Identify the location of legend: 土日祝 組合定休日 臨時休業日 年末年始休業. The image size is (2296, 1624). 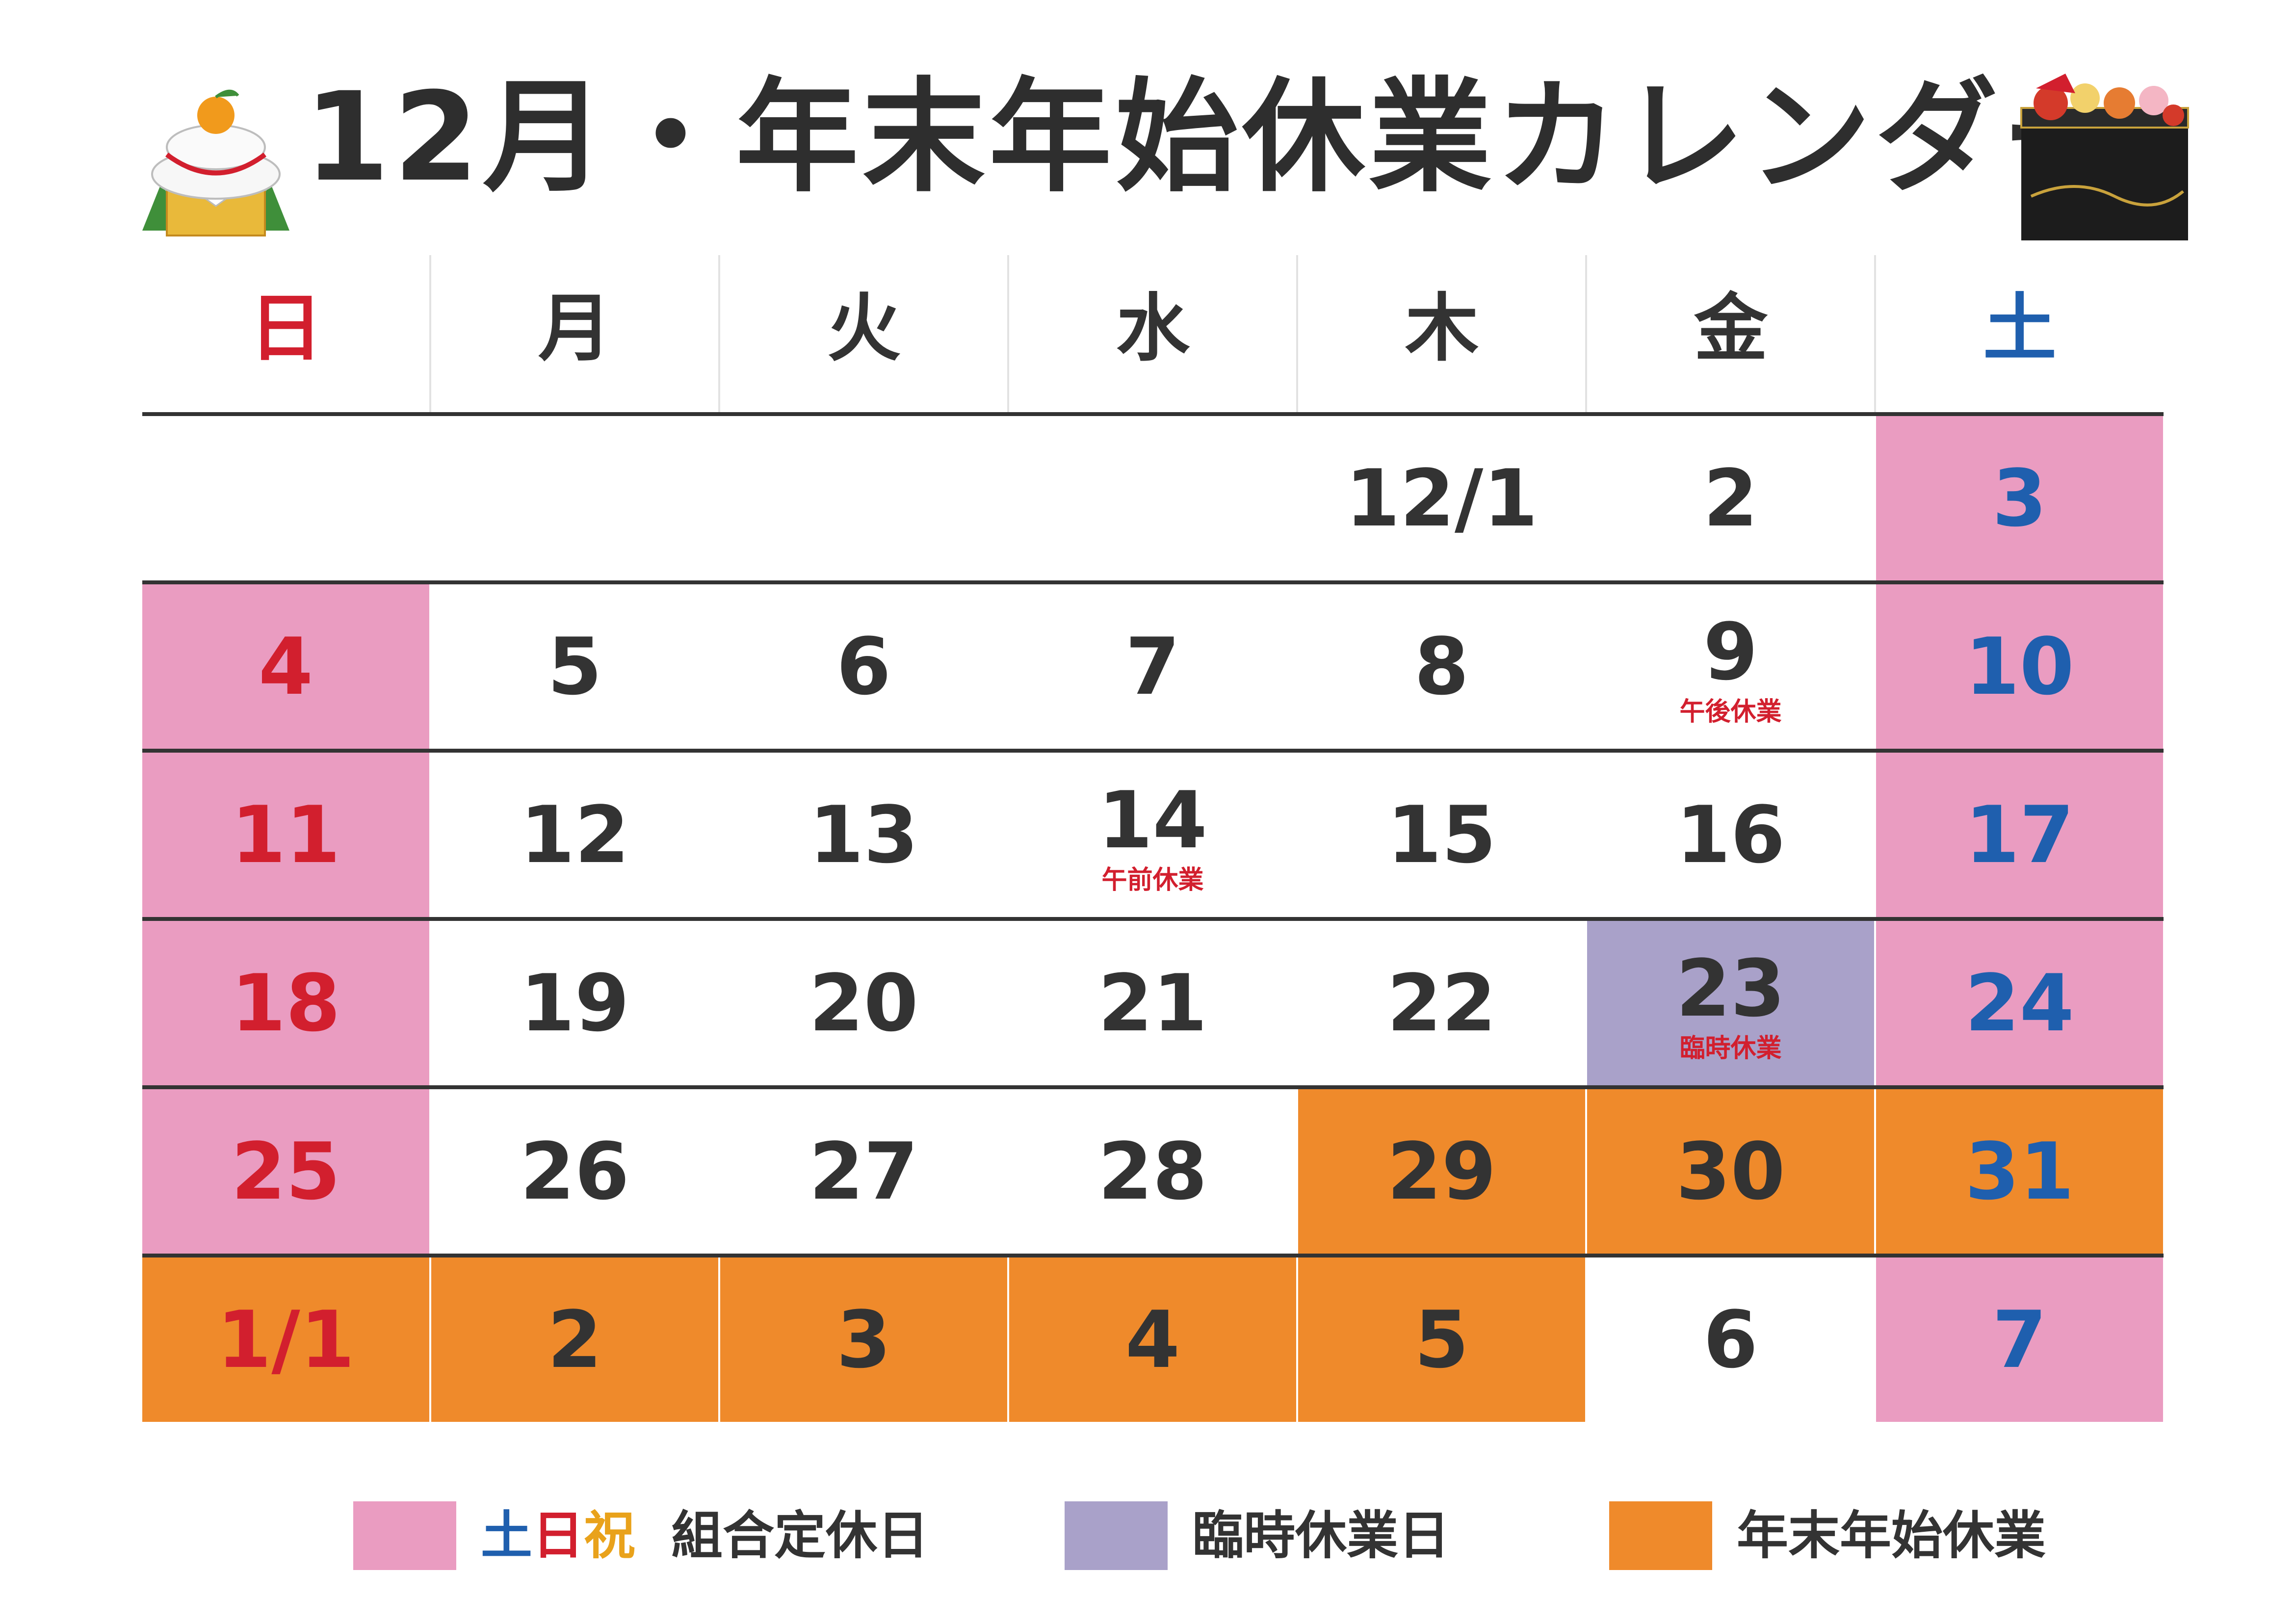
(1148, 1535).